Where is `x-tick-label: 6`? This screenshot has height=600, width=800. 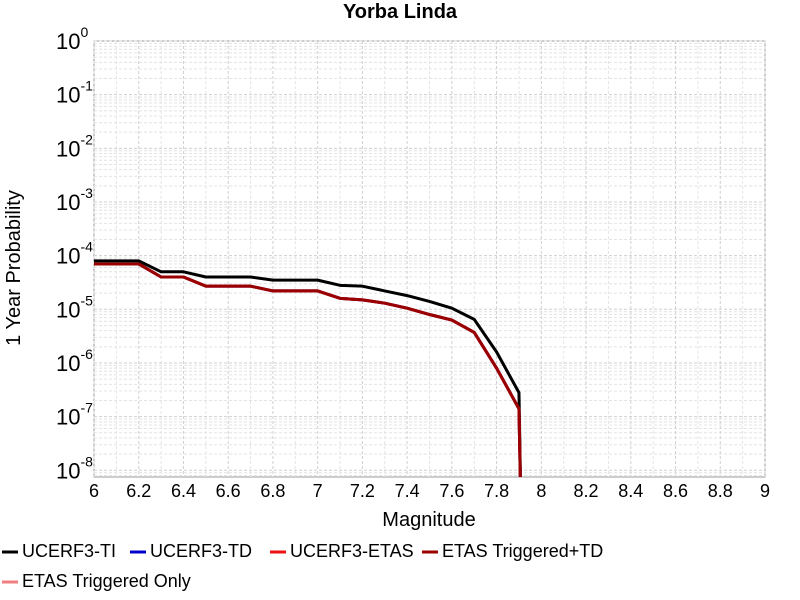 x-tick-label: 6 is located at coordinates (94, 491).